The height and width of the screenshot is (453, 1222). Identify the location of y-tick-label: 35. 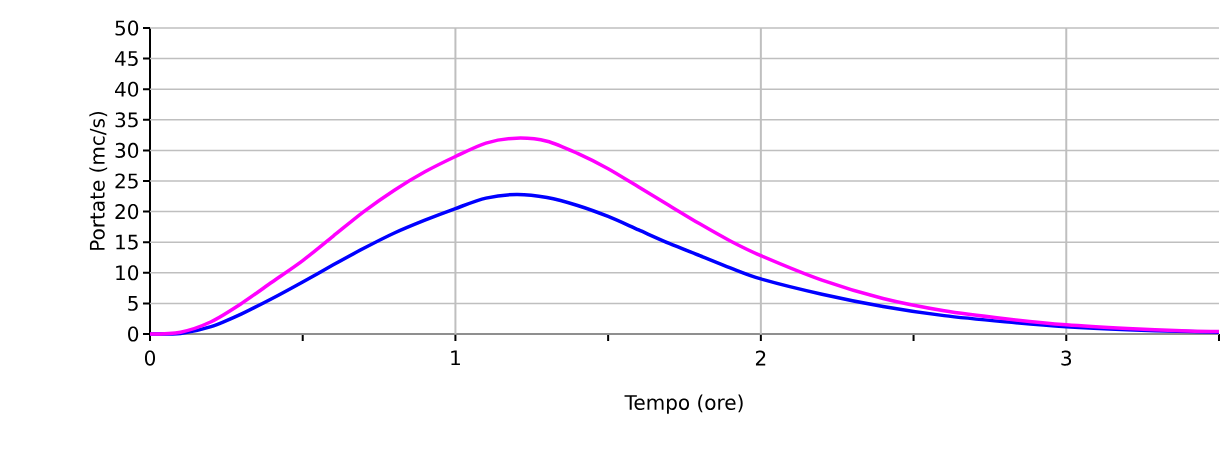
(126, 120).